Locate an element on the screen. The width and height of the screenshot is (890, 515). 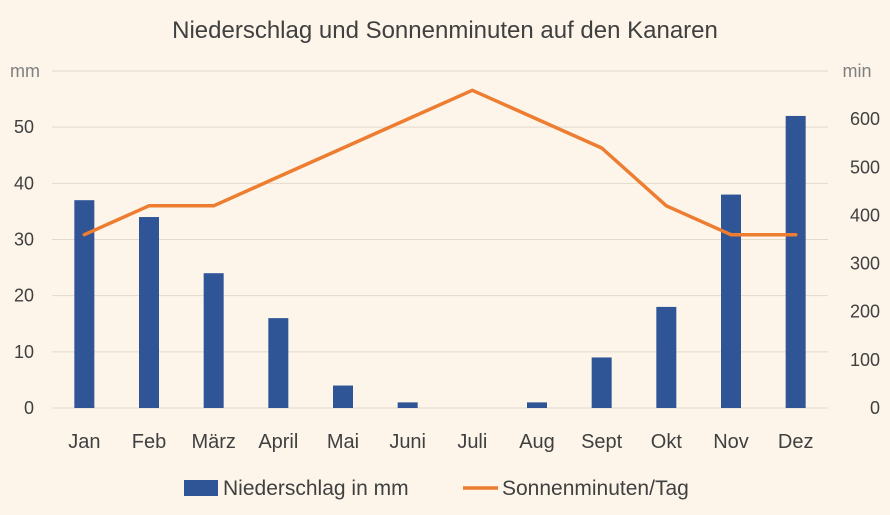
category-label: Juni is located at coordinates (407, 442).